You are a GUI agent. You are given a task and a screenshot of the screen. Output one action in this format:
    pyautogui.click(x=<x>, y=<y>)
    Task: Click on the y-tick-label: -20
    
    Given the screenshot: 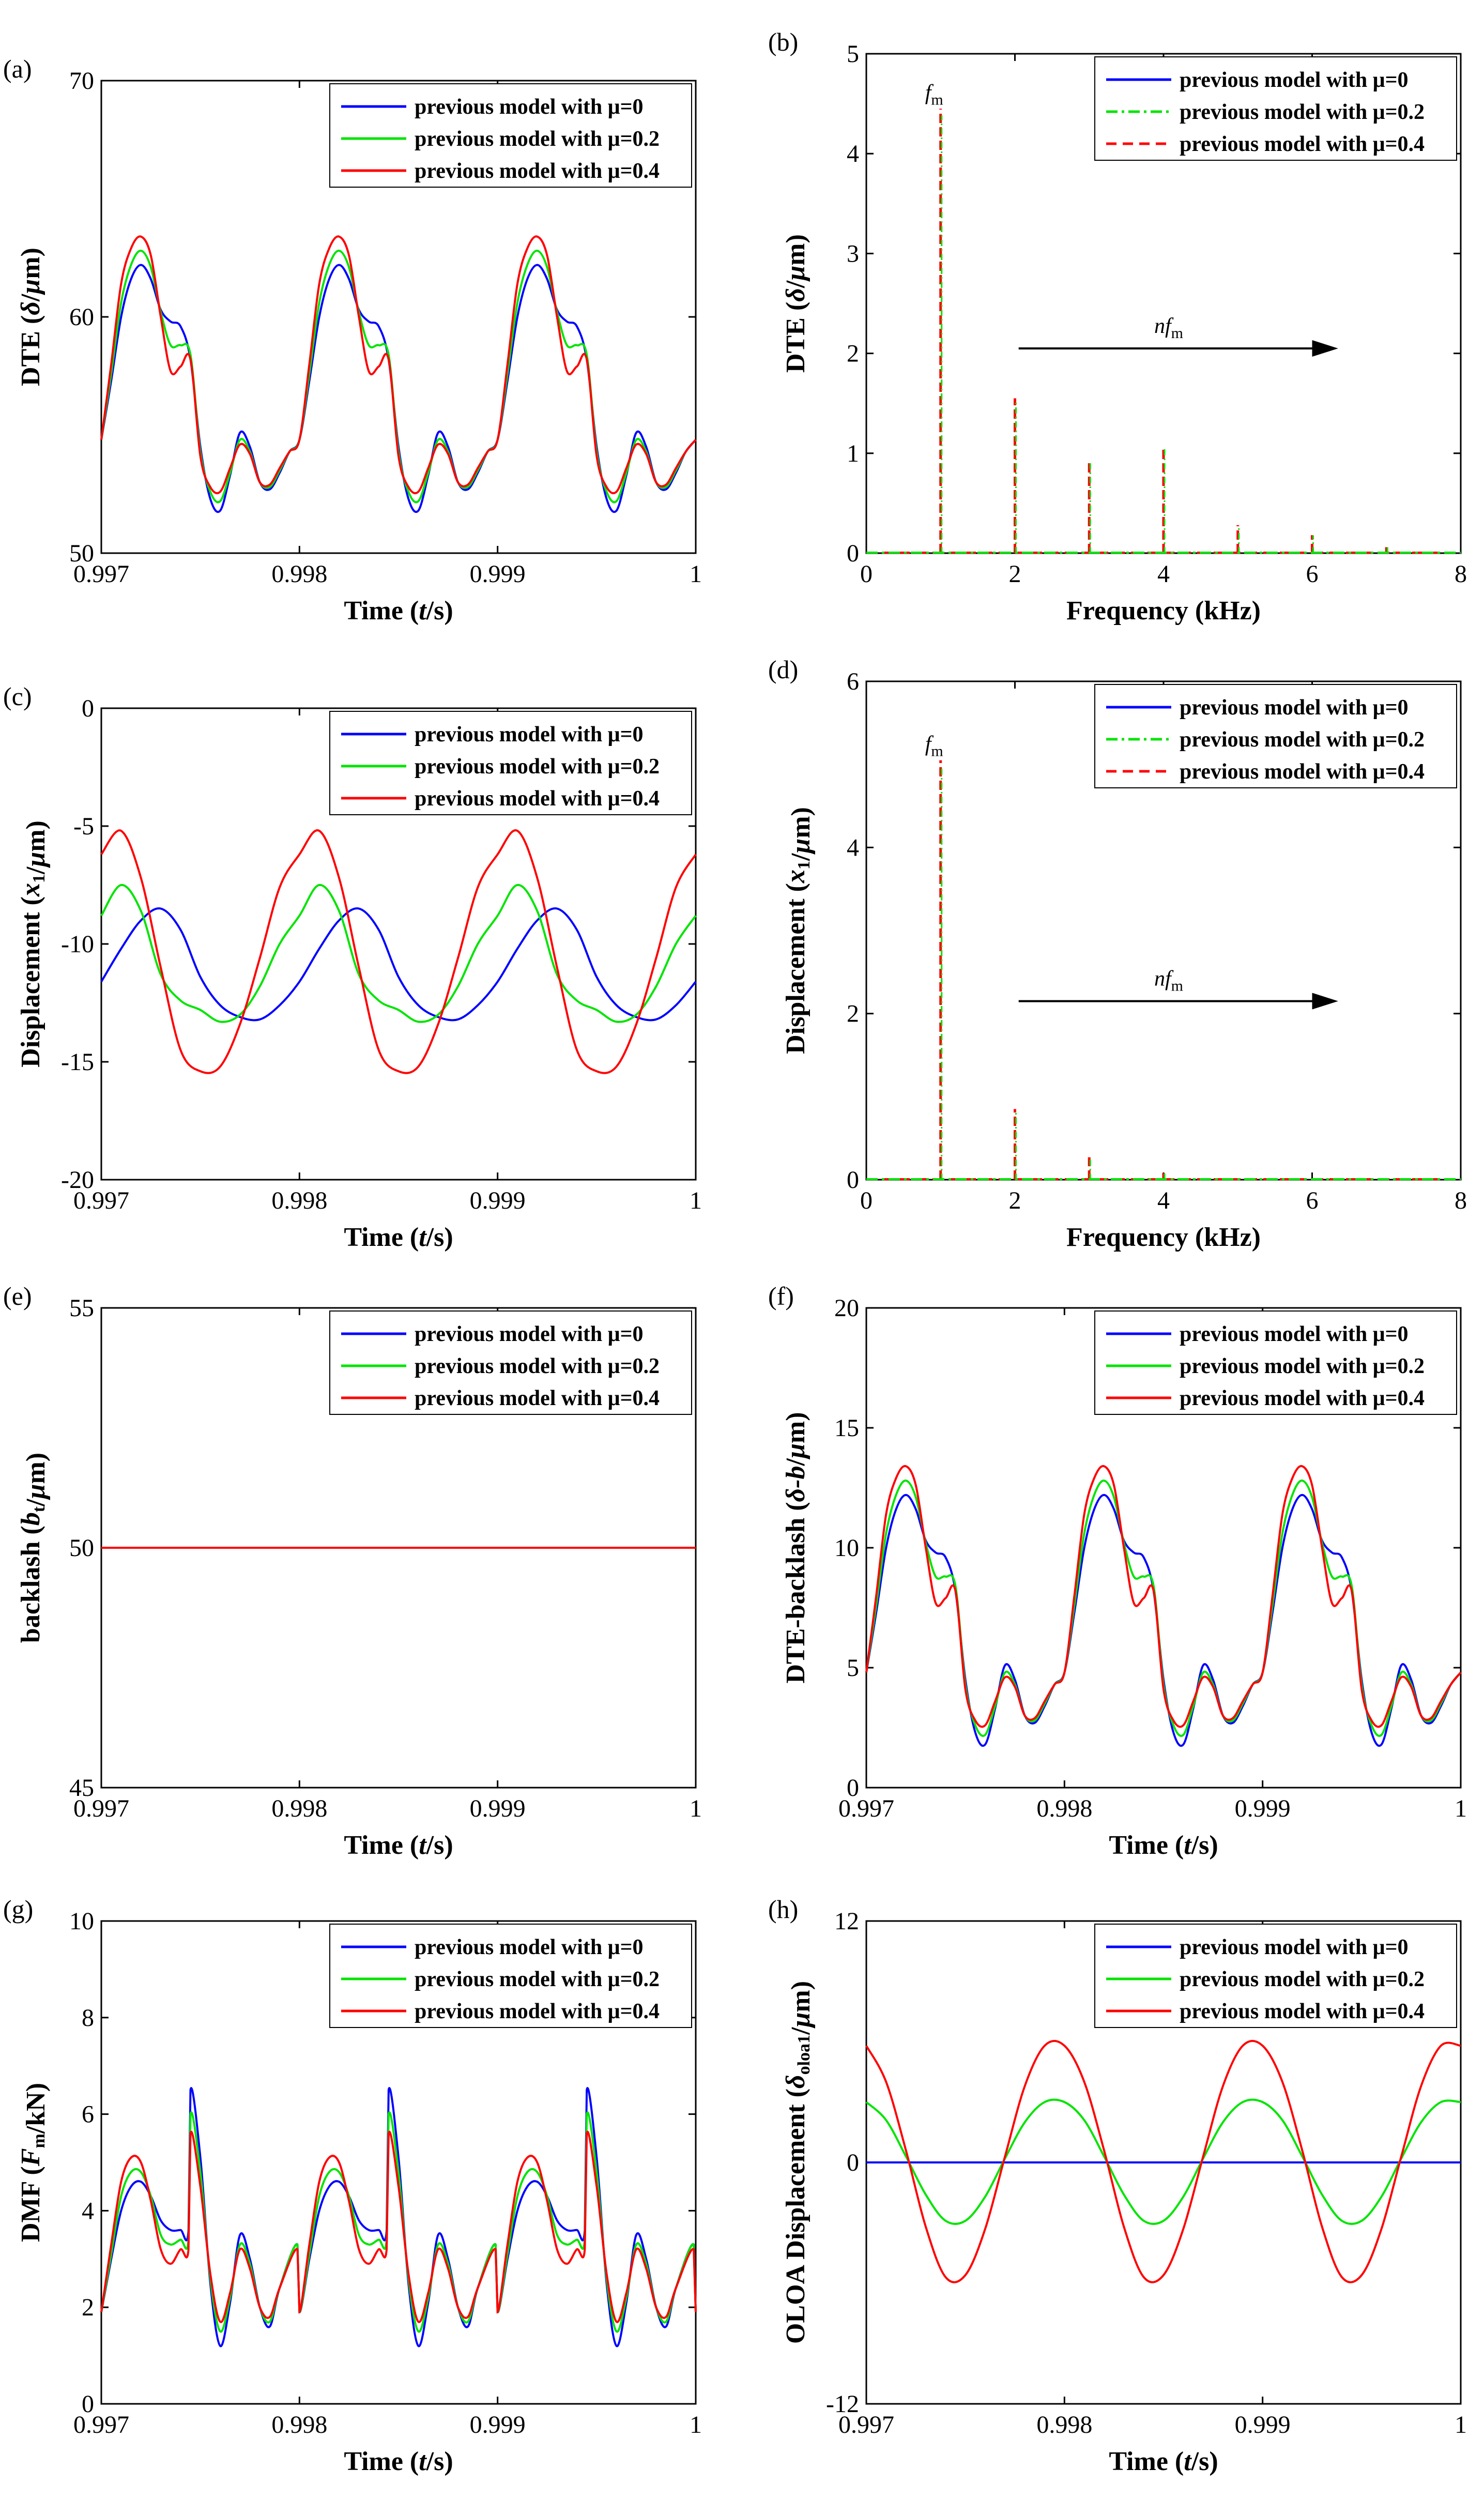 What is the action you would take?
    pyautogui.click(x=77, y=1180)
    